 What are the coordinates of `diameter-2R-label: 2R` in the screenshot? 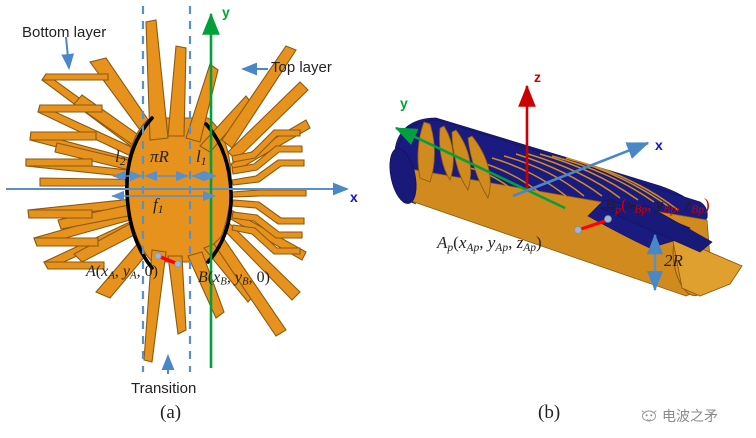 It's located at (673, 260).